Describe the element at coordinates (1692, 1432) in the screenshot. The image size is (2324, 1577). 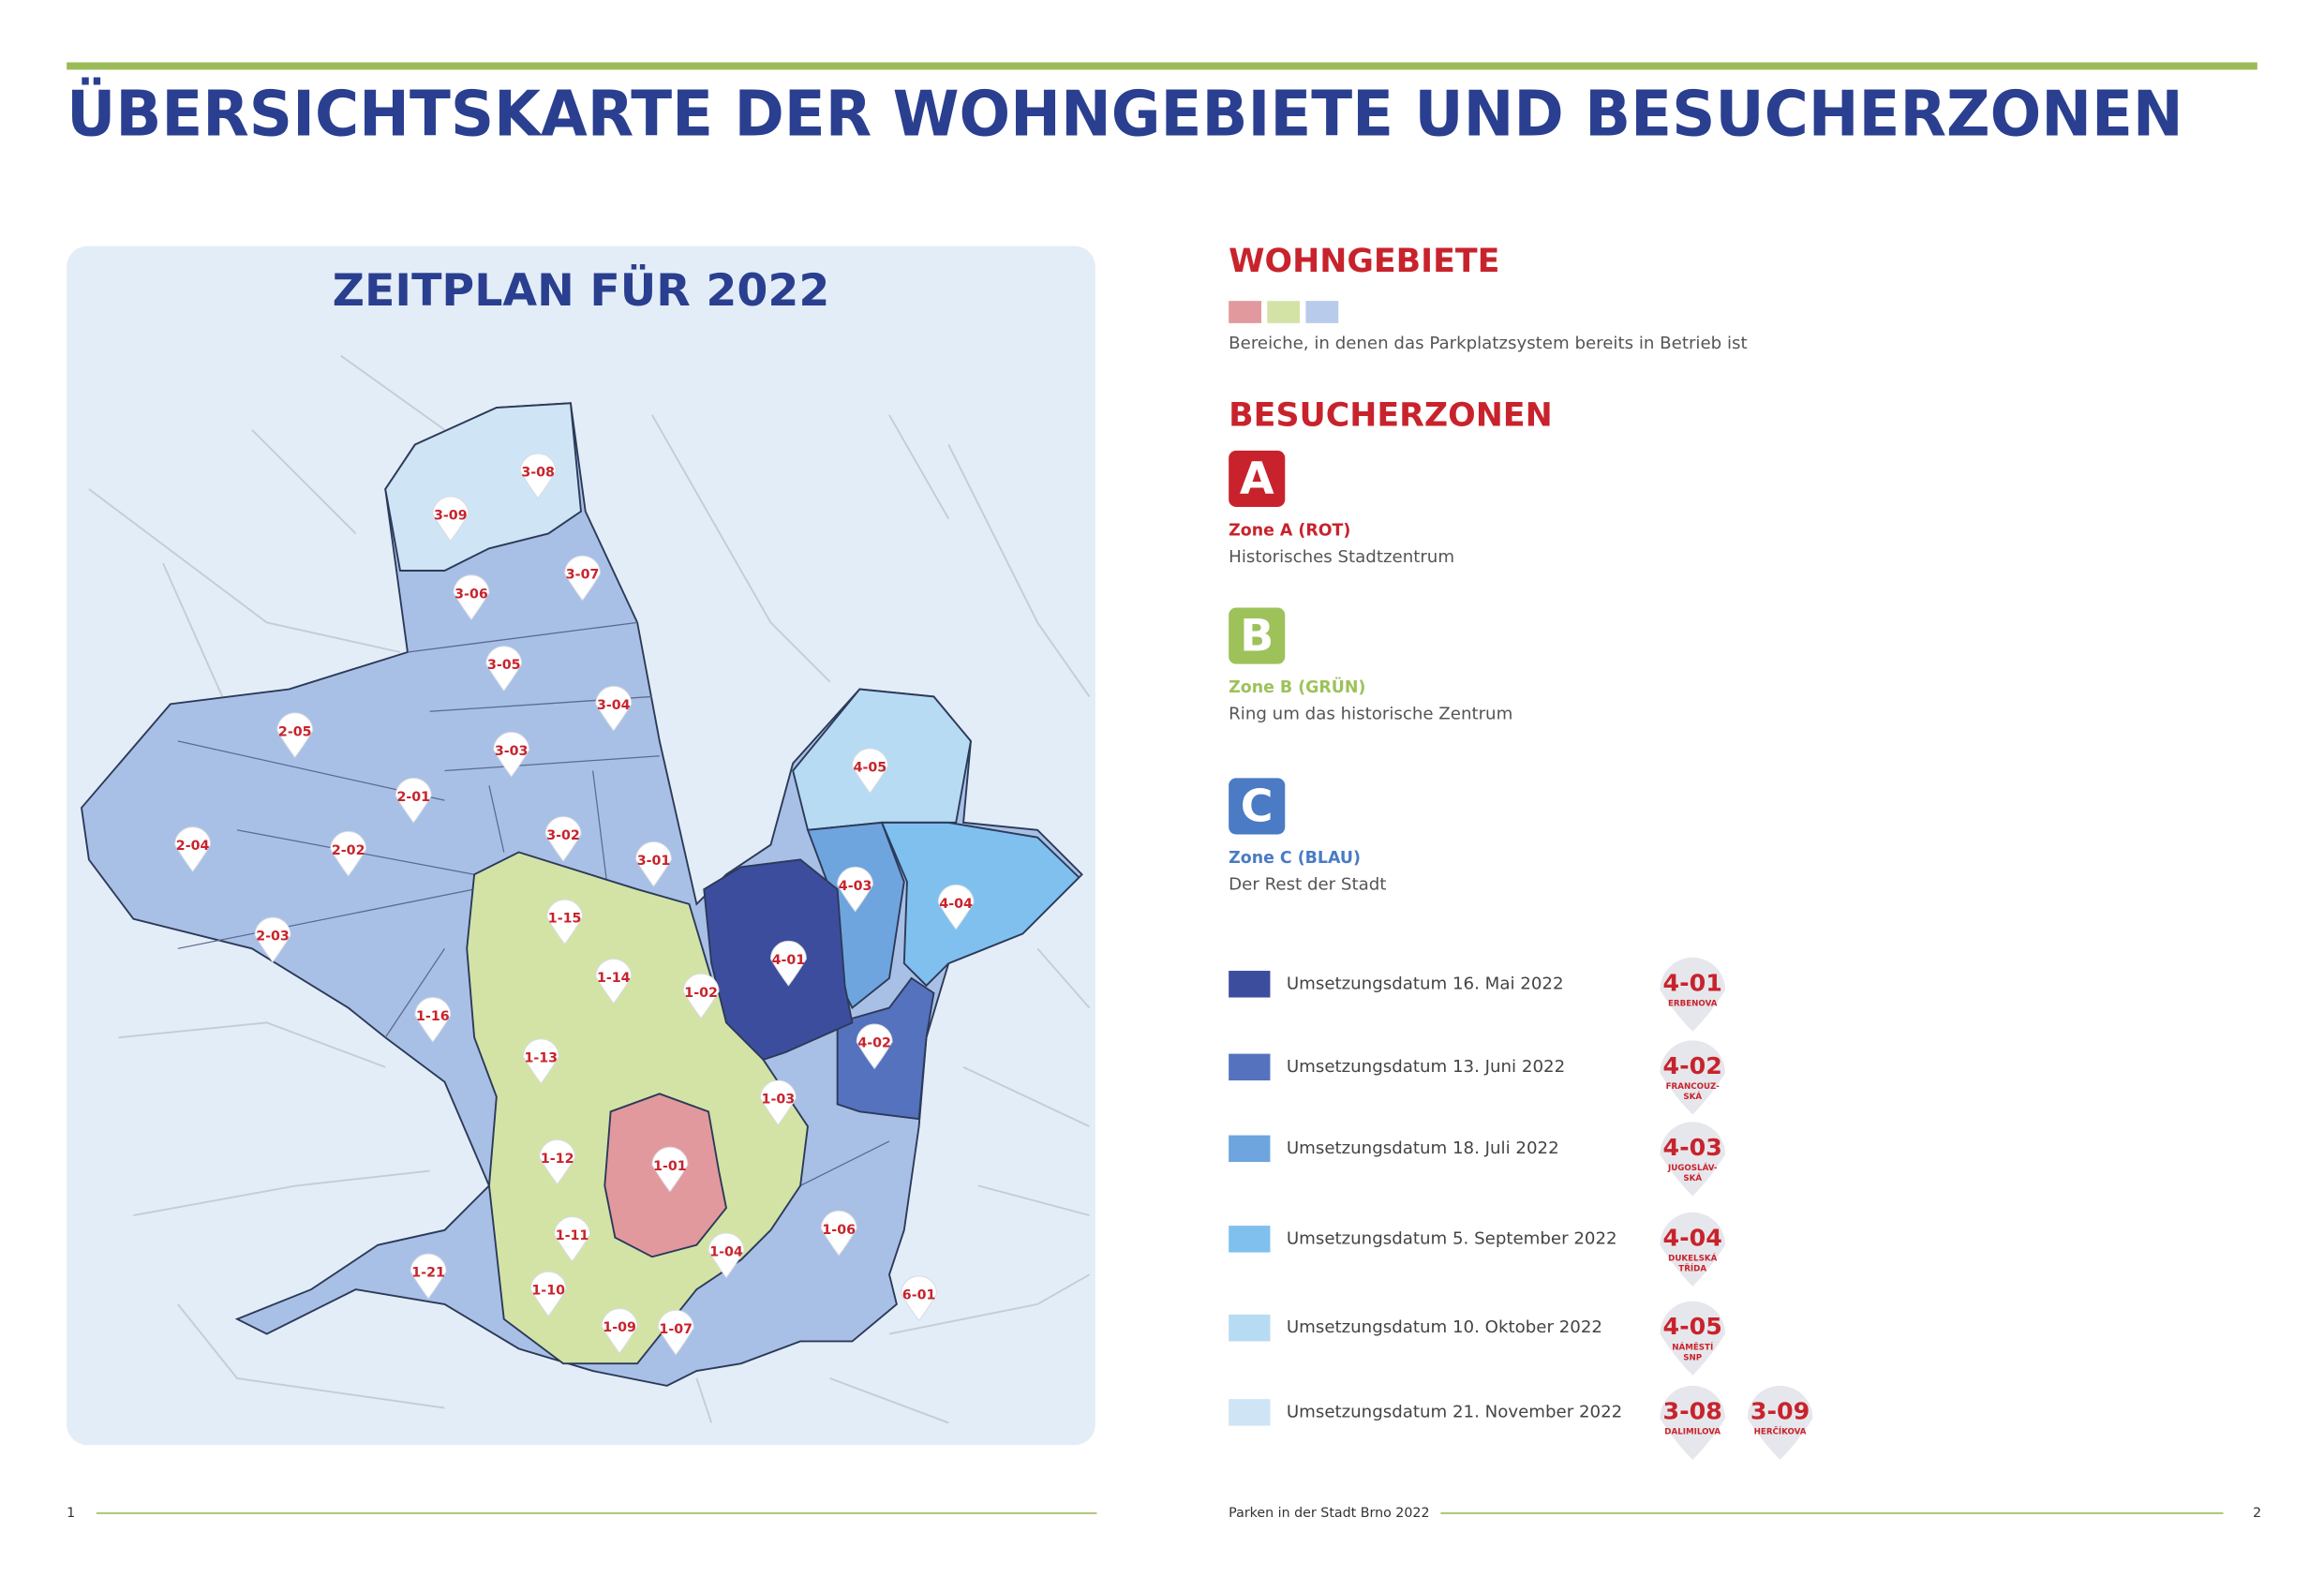
I see `badge-name: DALIMILOVA` at that location.